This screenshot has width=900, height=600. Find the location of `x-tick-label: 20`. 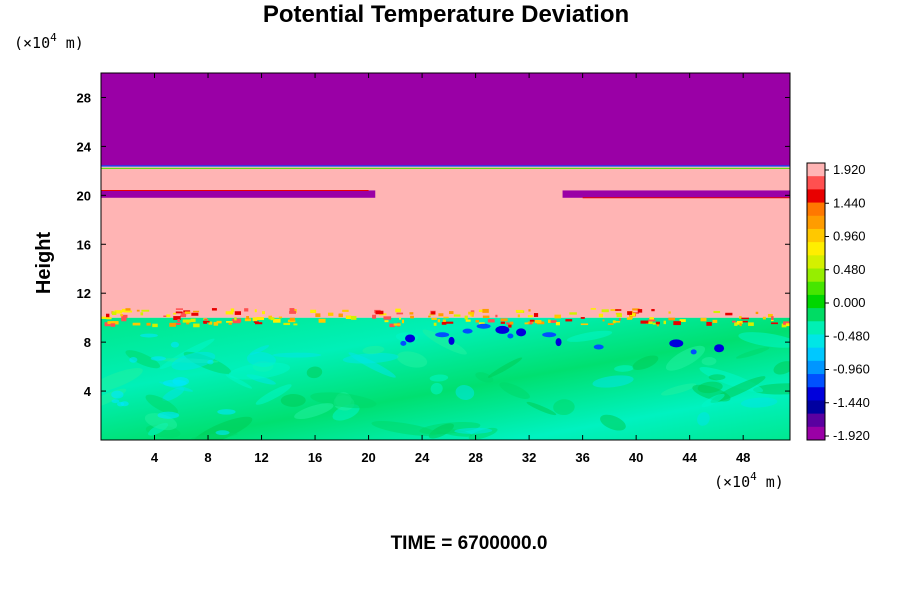

x-tick-label: 20 is located at coordinates (368, 457).